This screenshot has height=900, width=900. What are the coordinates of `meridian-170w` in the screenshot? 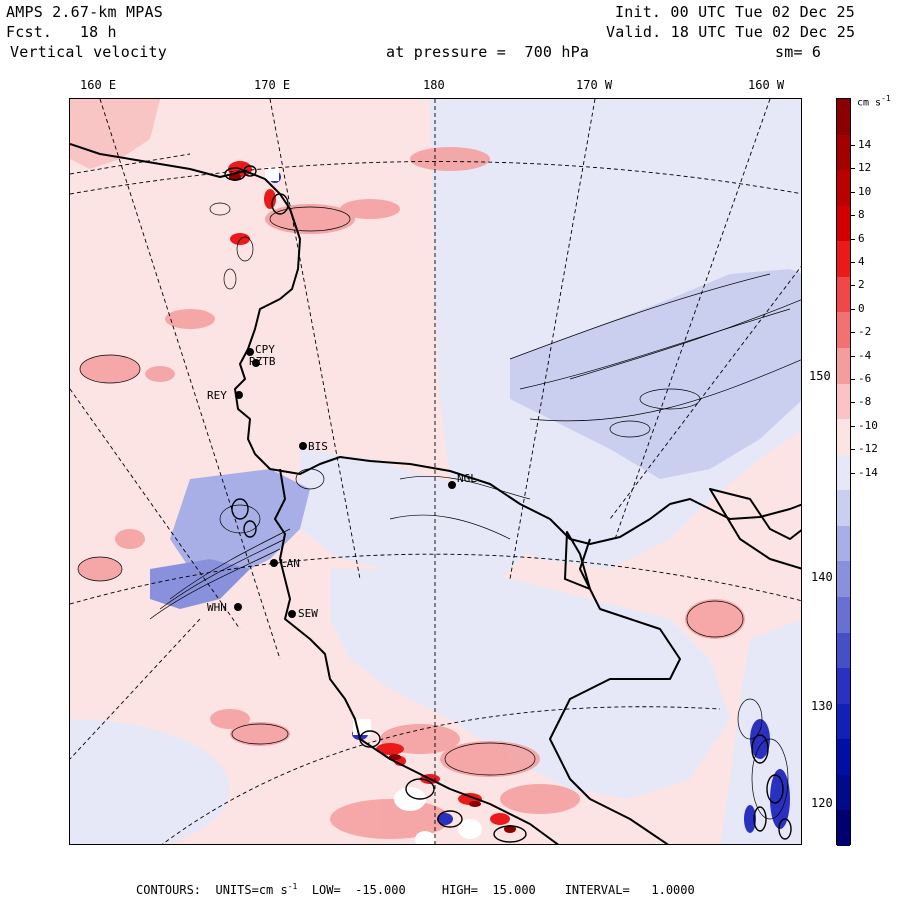 It's located at (552, 339).